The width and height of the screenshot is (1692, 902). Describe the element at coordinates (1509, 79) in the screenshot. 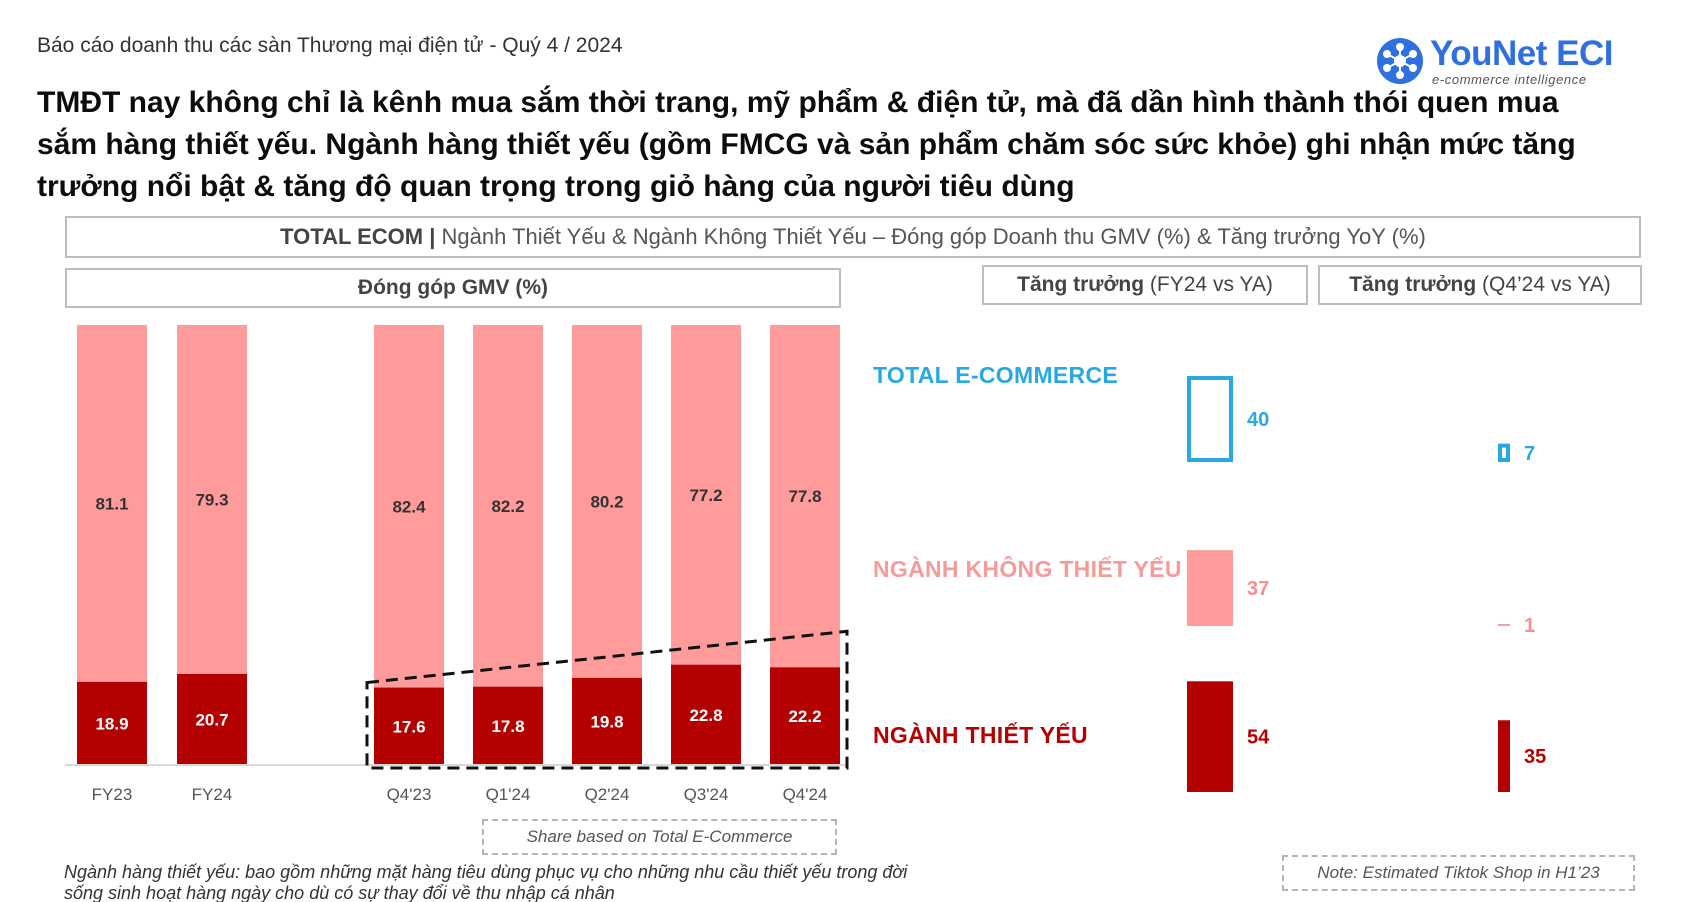

I see `logo-tagline: e-commerce intelligence` at that location.